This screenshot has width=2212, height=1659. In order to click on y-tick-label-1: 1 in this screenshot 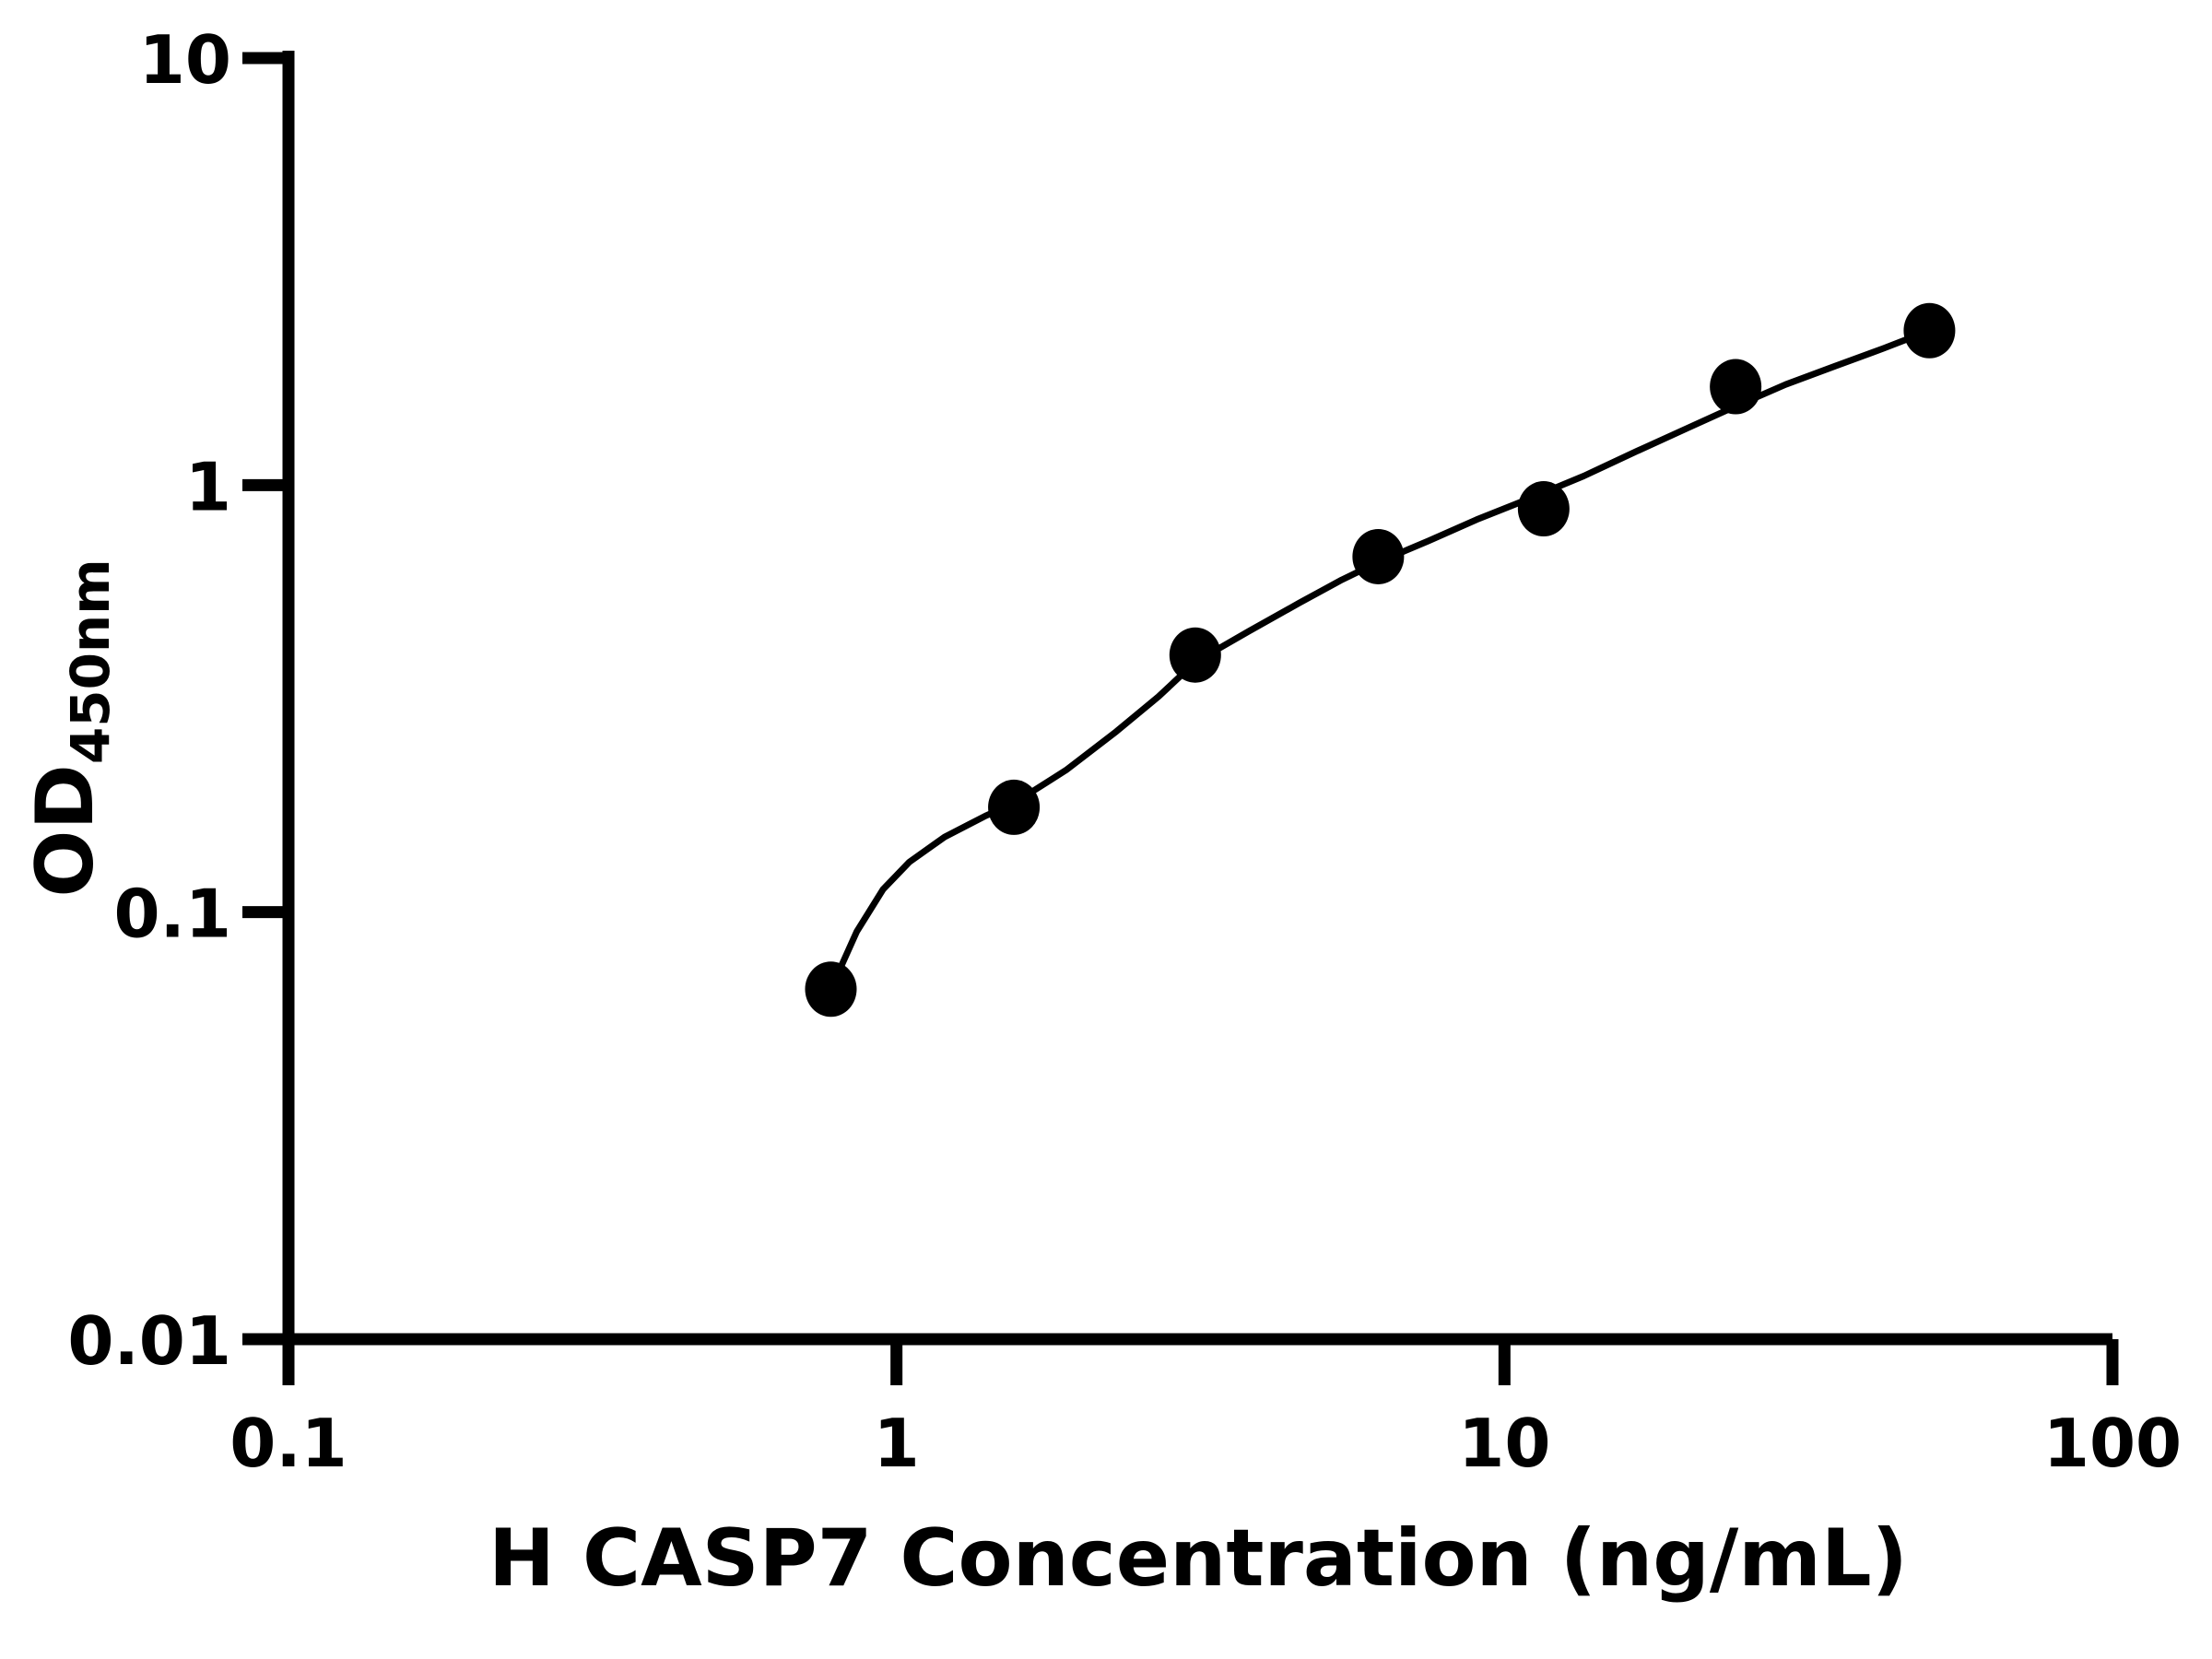, I will do `click(208, 486)`.